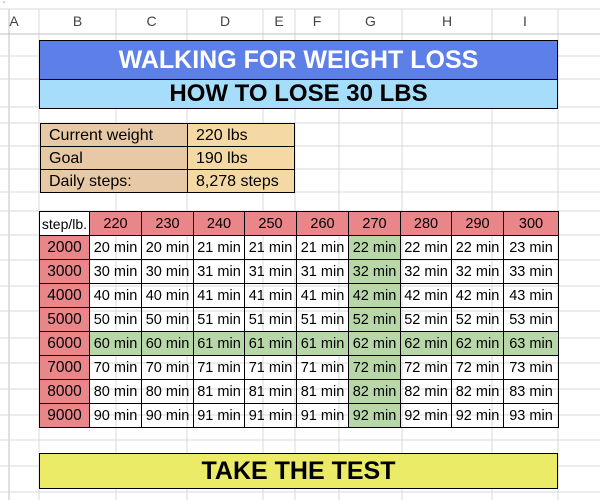 This screenshot has width=600, height=500. Describe the element at coordinates (64, 343) in the screenshot. I see `steps-row-header: 6000` at that location.